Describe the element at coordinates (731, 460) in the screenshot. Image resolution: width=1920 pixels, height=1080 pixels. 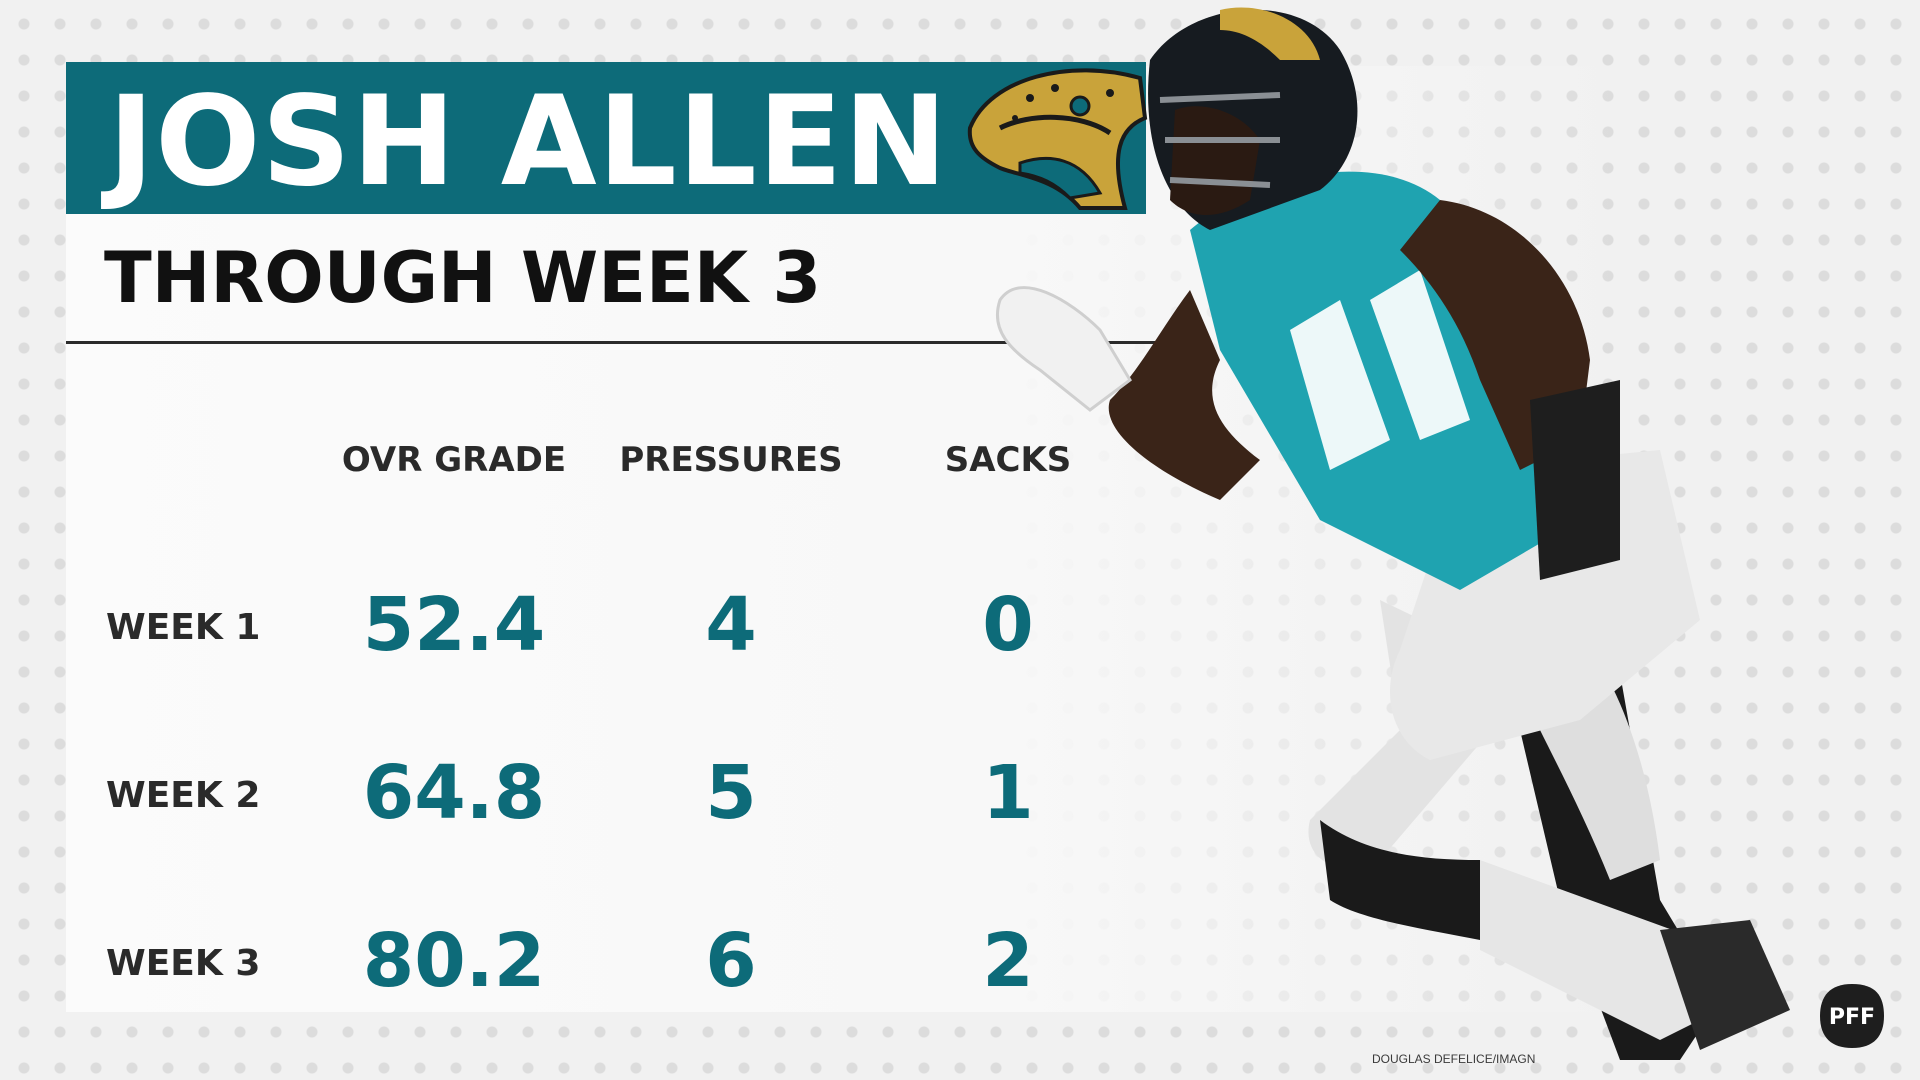
I see `column-header-pressures: PRESSURES` at that location.